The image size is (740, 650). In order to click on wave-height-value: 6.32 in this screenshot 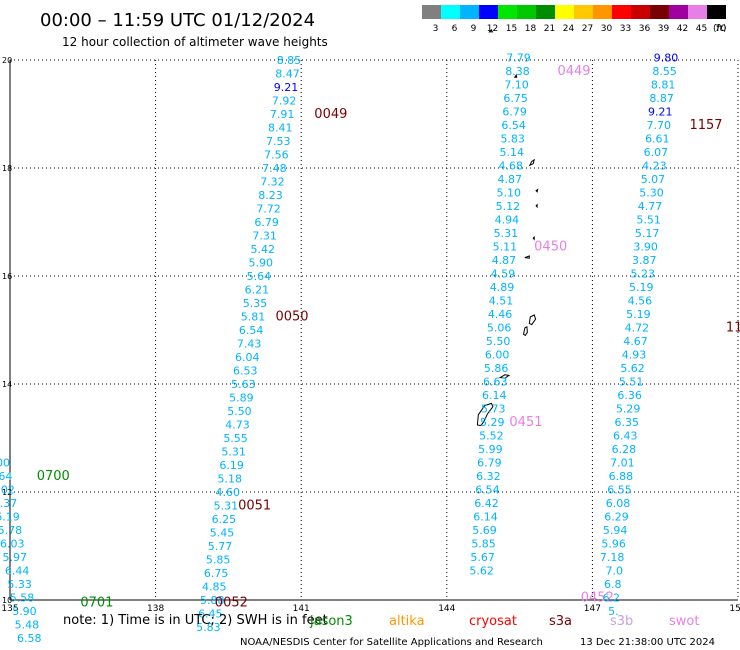, I will do `click(488, 476)`.